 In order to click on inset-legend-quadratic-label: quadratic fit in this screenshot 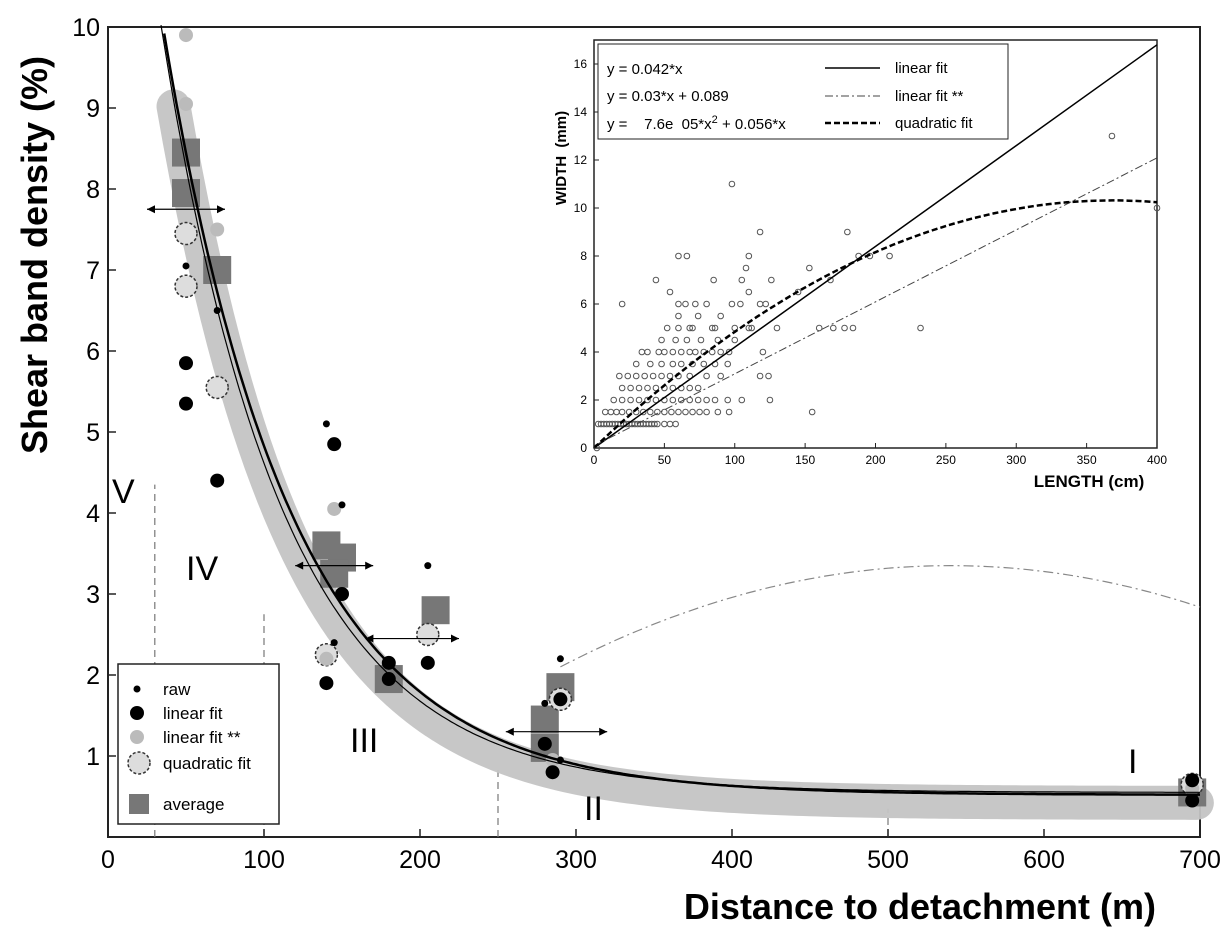, I will do `click(934, 123)`.